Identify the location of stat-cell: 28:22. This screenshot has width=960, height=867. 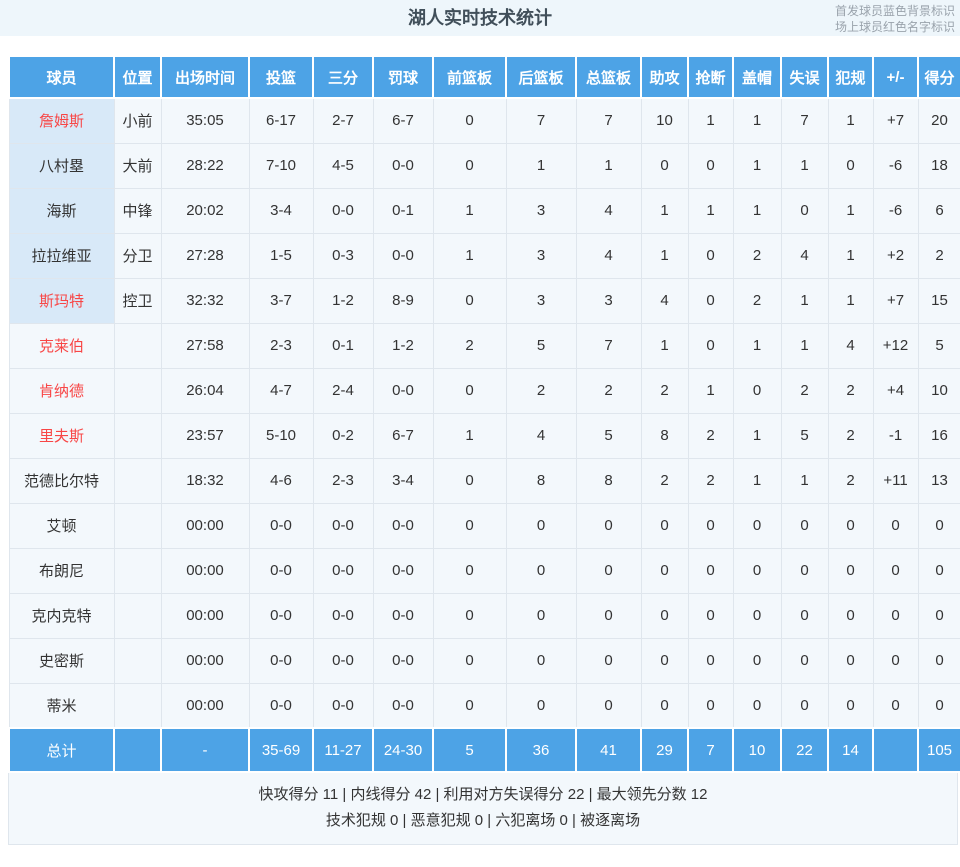
(205, 165).